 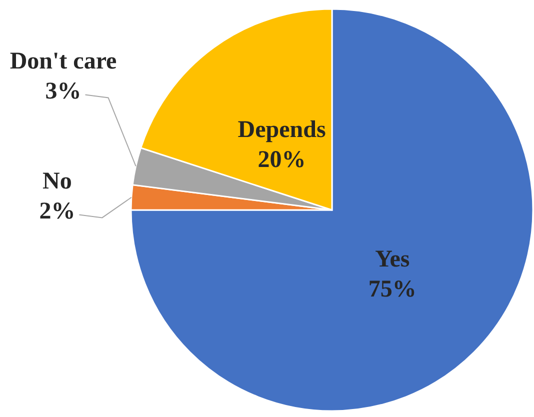 I want to click on slice-label: Don't care, so click(x=64, y=61).